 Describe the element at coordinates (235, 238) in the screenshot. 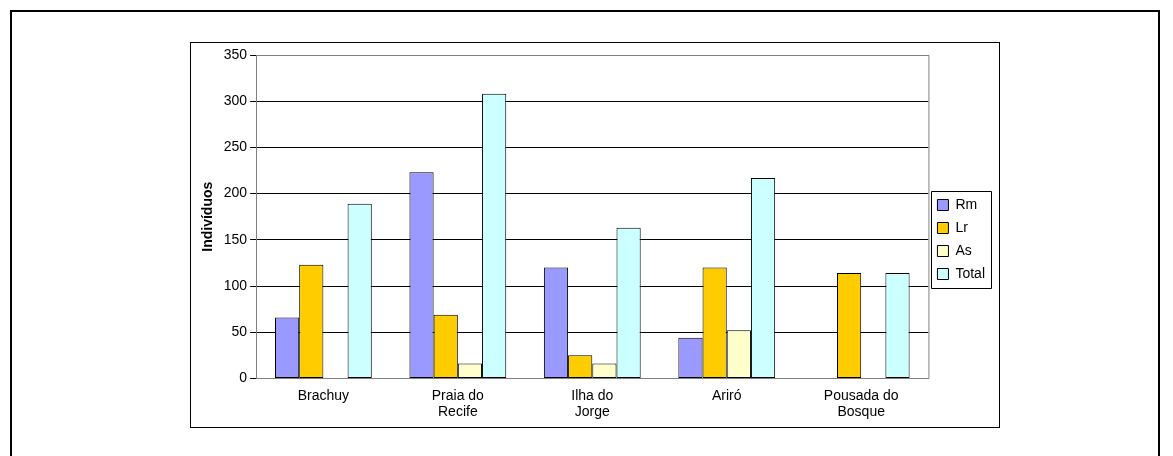

I see `y-tick-label: 150` at that location.